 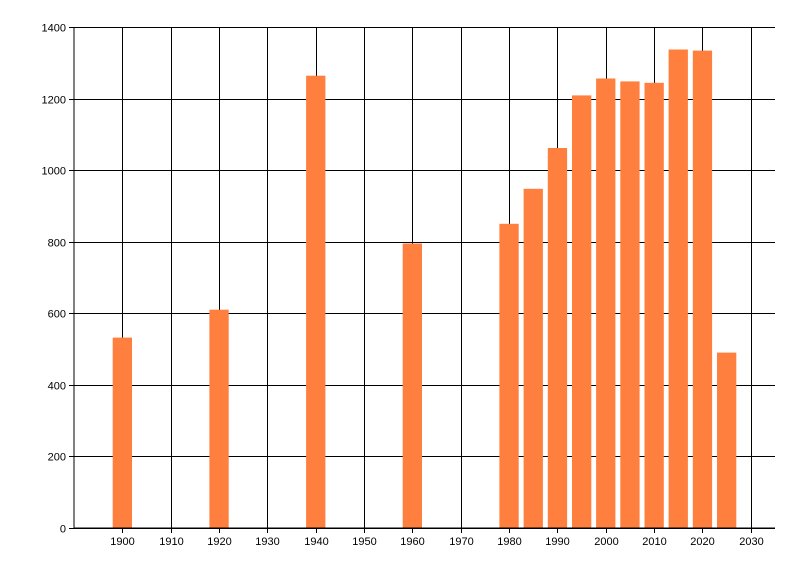 What do you see at coordinates (267, 542) in the screenshot?
I see `x-tick-label: 1930` at bounding box center [267, 542].